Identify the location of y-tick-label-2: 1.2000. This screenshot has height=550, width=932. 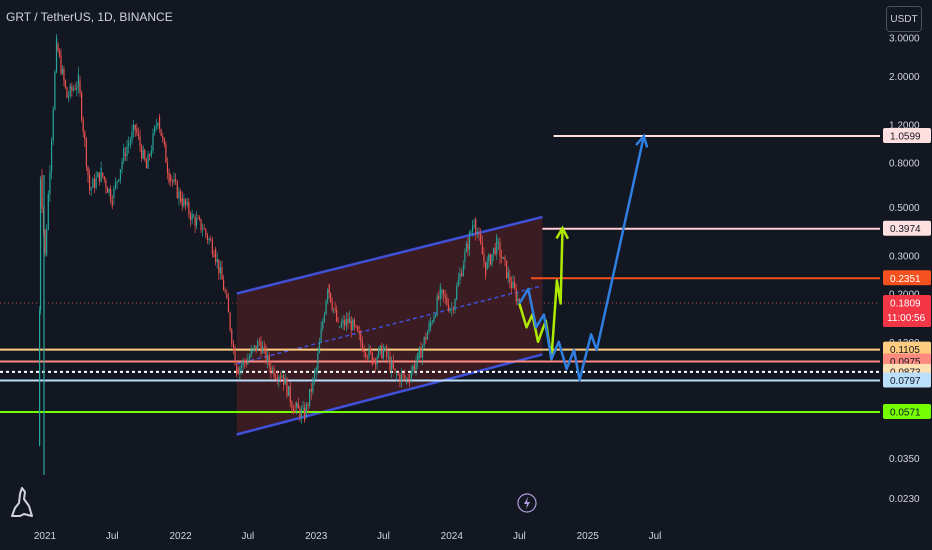
(904, 125).